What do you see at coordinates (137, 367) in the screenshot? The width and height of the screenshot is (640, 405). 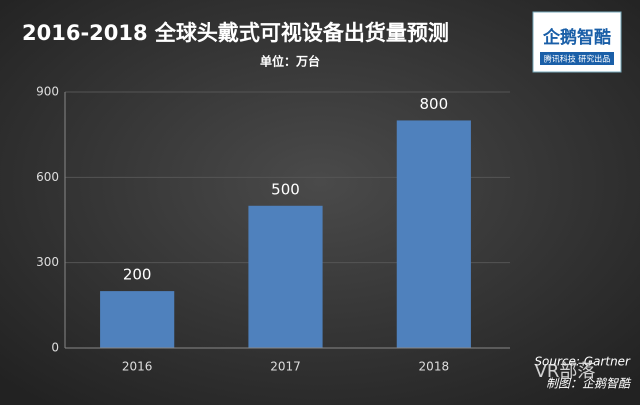 I see `x-tick-label: 2016` at bounding box center [137, 367].